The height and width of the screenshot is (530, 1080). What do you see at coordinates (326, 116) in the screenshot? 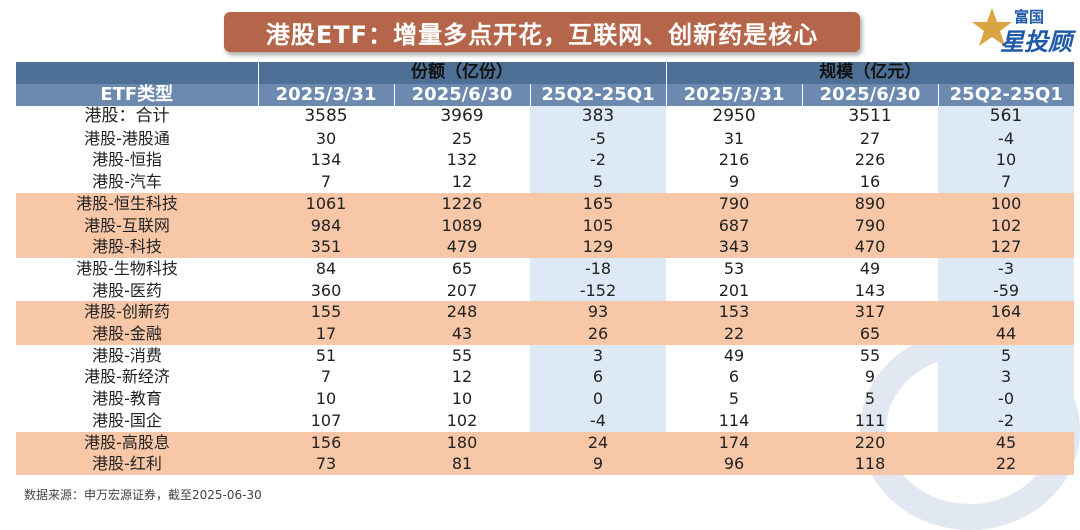
I see `value-cell: 3585` at bounding box center [326, 116].